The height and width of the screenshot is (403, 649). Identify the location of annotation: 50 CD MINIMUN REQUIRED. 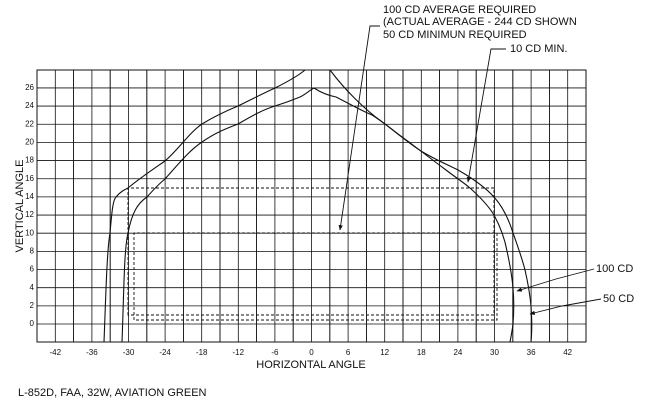
(455, 35).